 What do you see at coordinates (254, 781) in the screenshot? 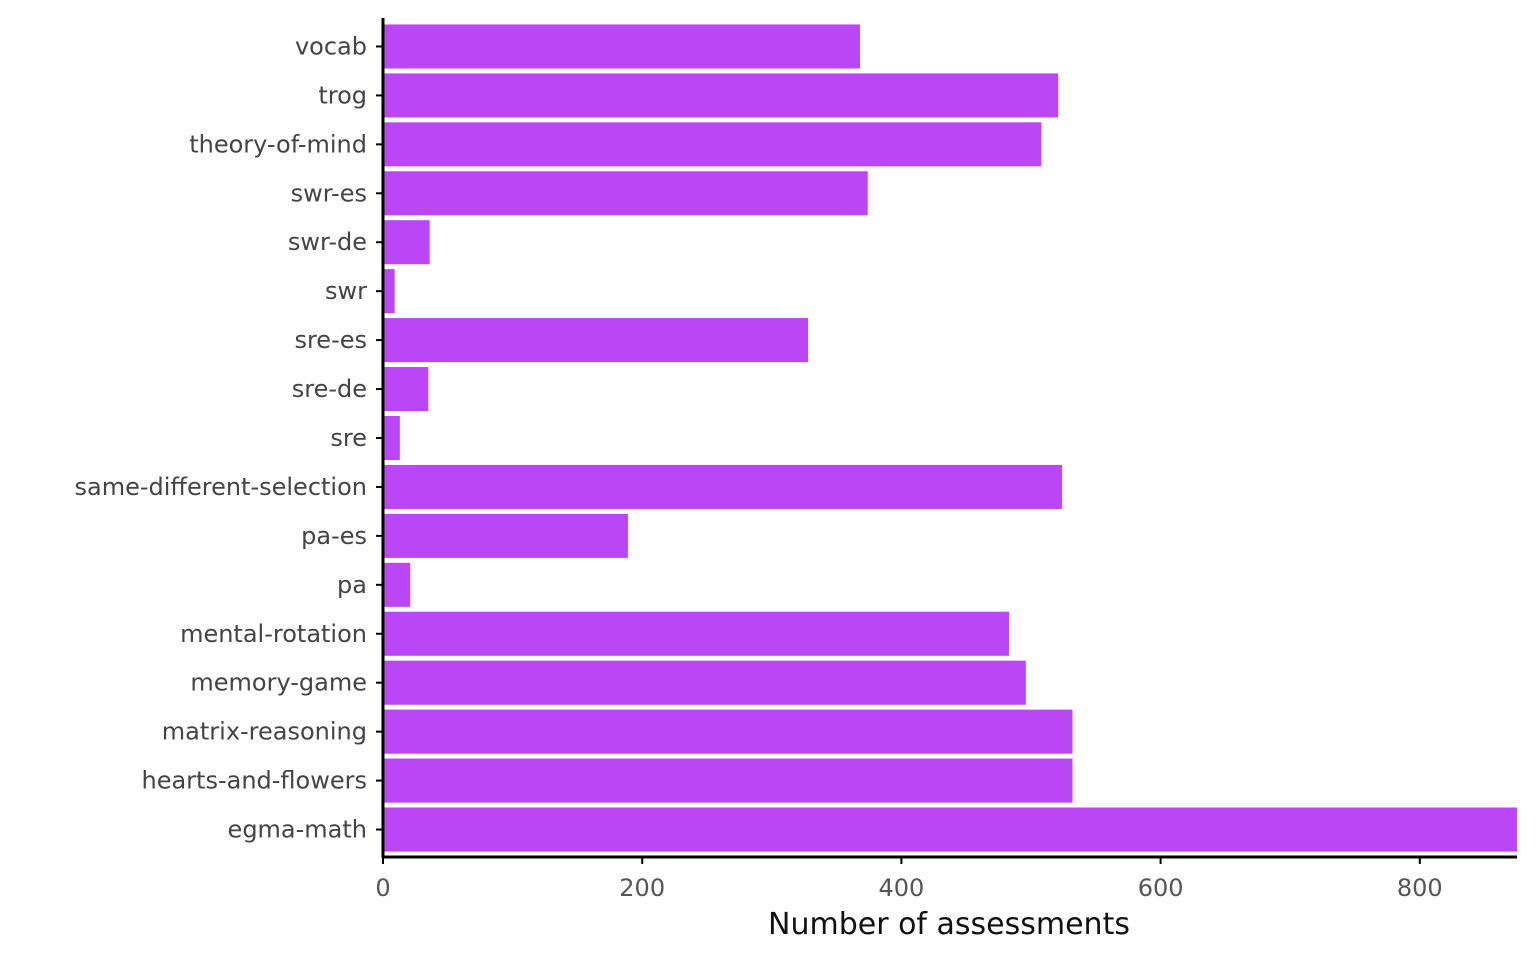
I see `y-tick-label: hearts-and-flowers` at bounding box center [254, 781].